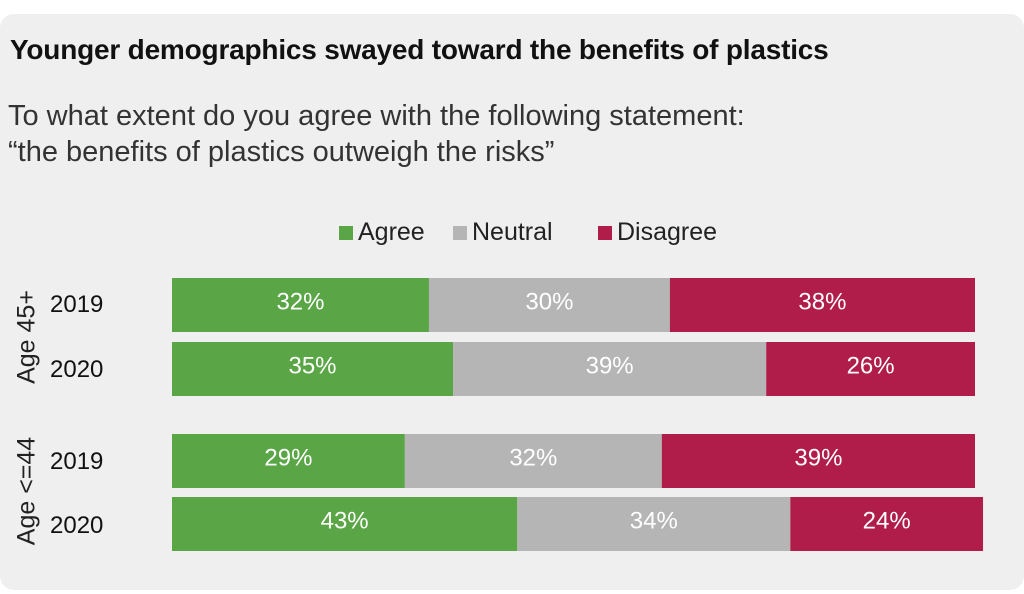 Image resolution: width=1024 pixels, height=594 pixels. I want to click on bar-45-plus-2019-disagree, so click(822, 305).